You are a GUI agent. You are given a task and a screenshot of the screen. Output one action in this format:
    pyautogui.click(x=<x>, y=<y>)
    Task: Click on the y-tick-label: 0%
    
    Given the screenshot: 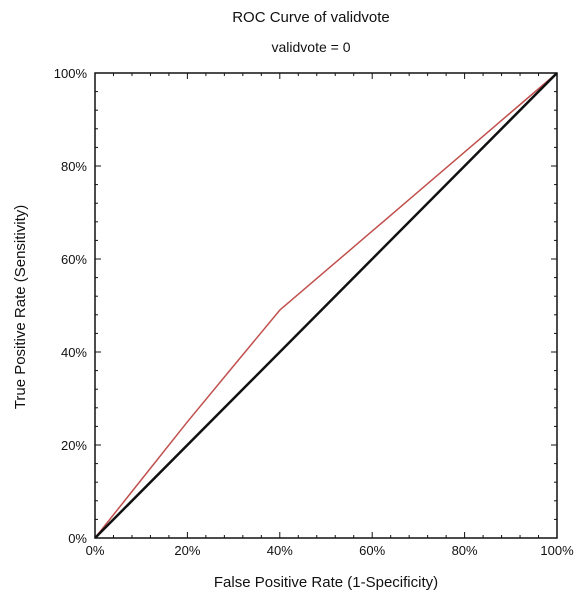 What is the action you would take?
    pyautogui.click(x=77, y=538)
    